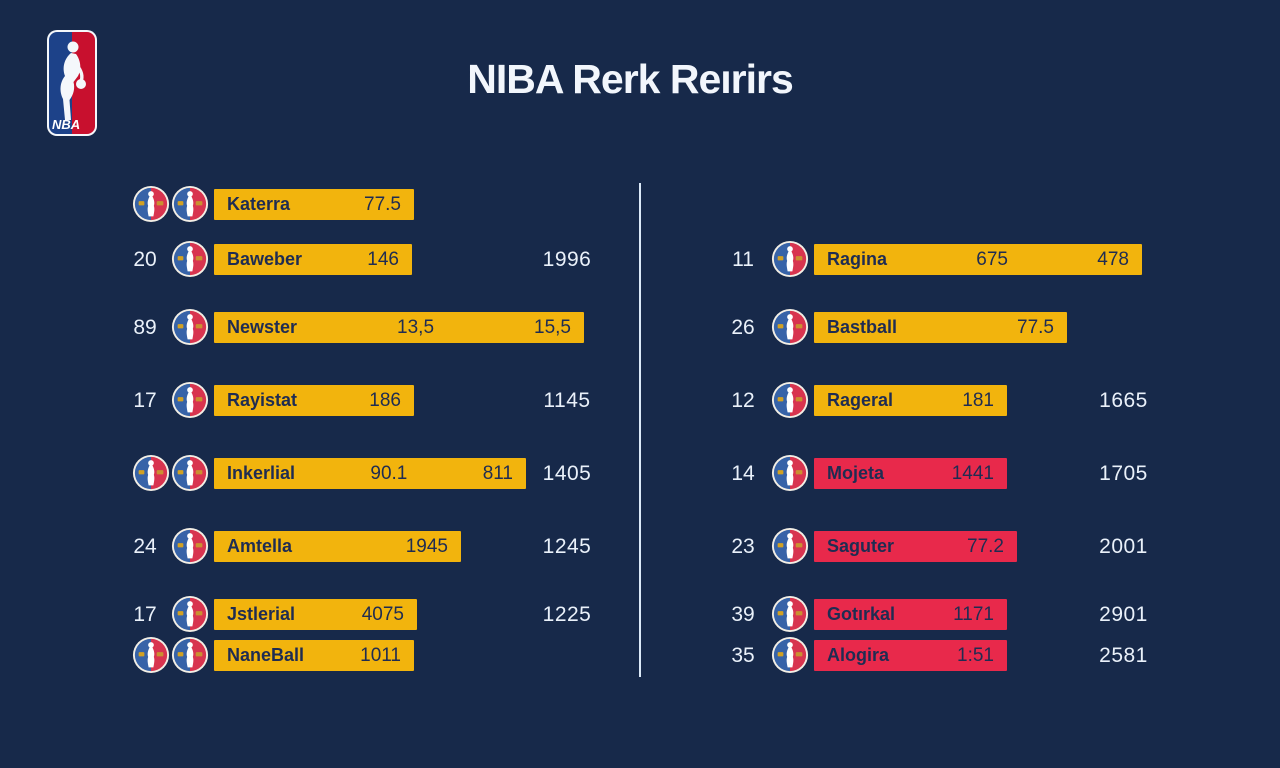  What do you see at coordinates (915, 546) in the screenshot?
I see `stat-bar: Saguter 77.2` at bounding box center [915, 546].